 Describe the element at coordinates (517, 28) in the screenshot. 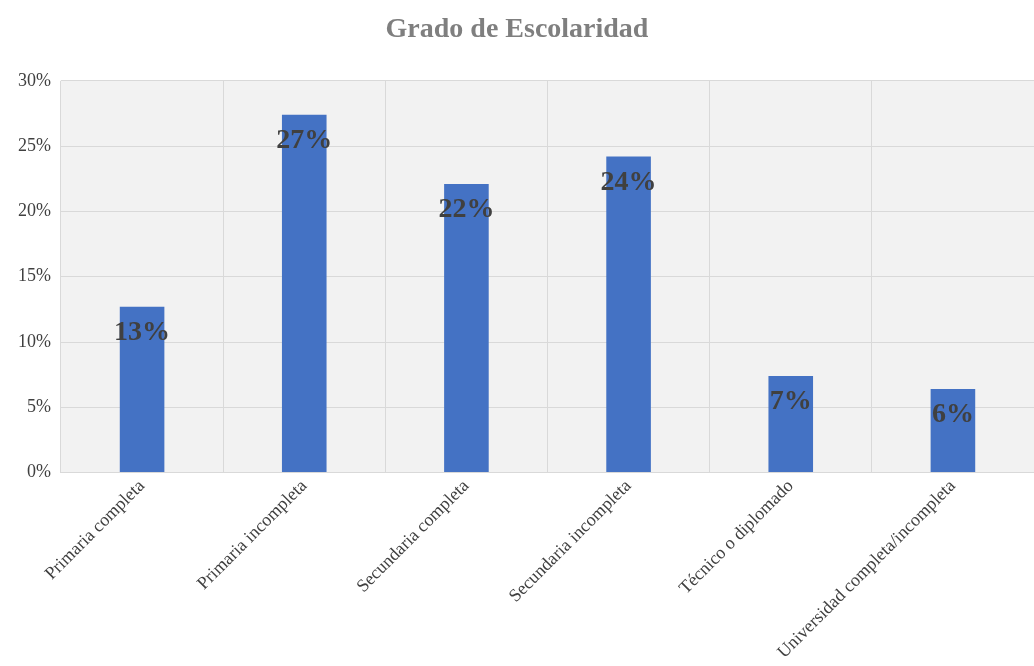

I see `chart-title: Grado de Escolaridad` at that location.